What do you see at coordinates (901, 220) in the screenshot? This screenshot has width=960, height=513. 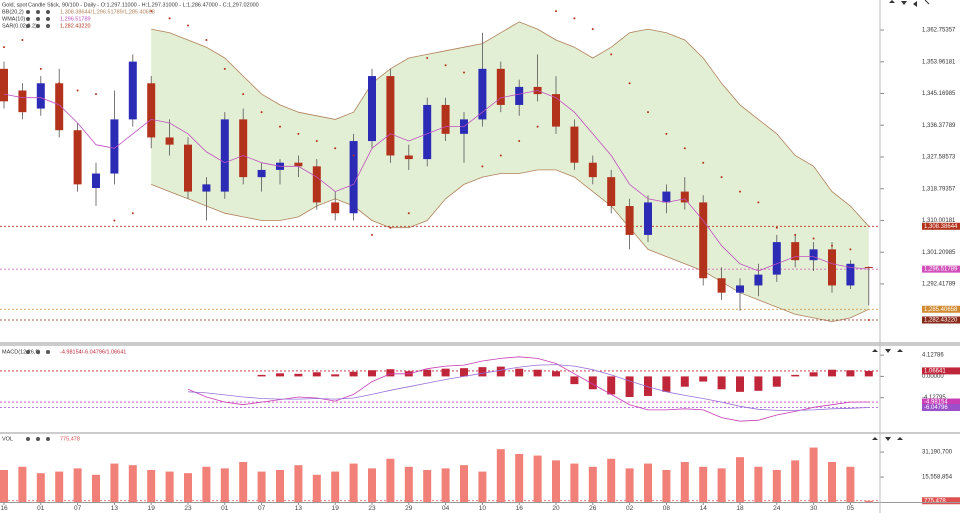 I see `toolbar` at bounding box center [901, 220].